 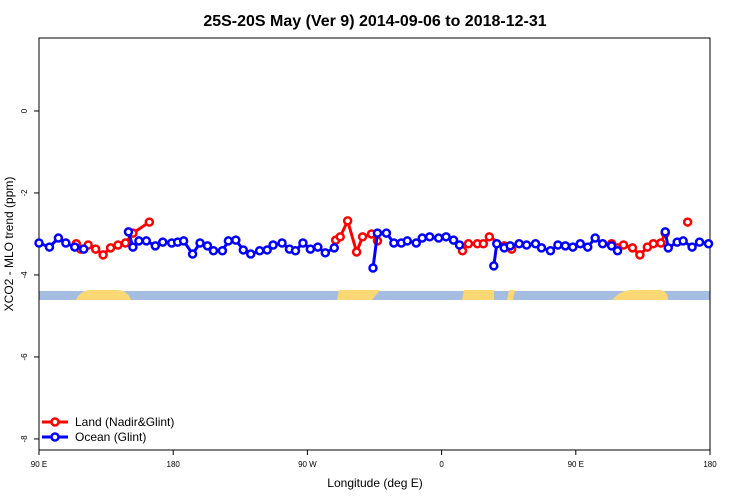 What do you see at coordinates (24, 357) in the screenshot?
I see `y-tick-label: -6` at bounding box center [24, 357].